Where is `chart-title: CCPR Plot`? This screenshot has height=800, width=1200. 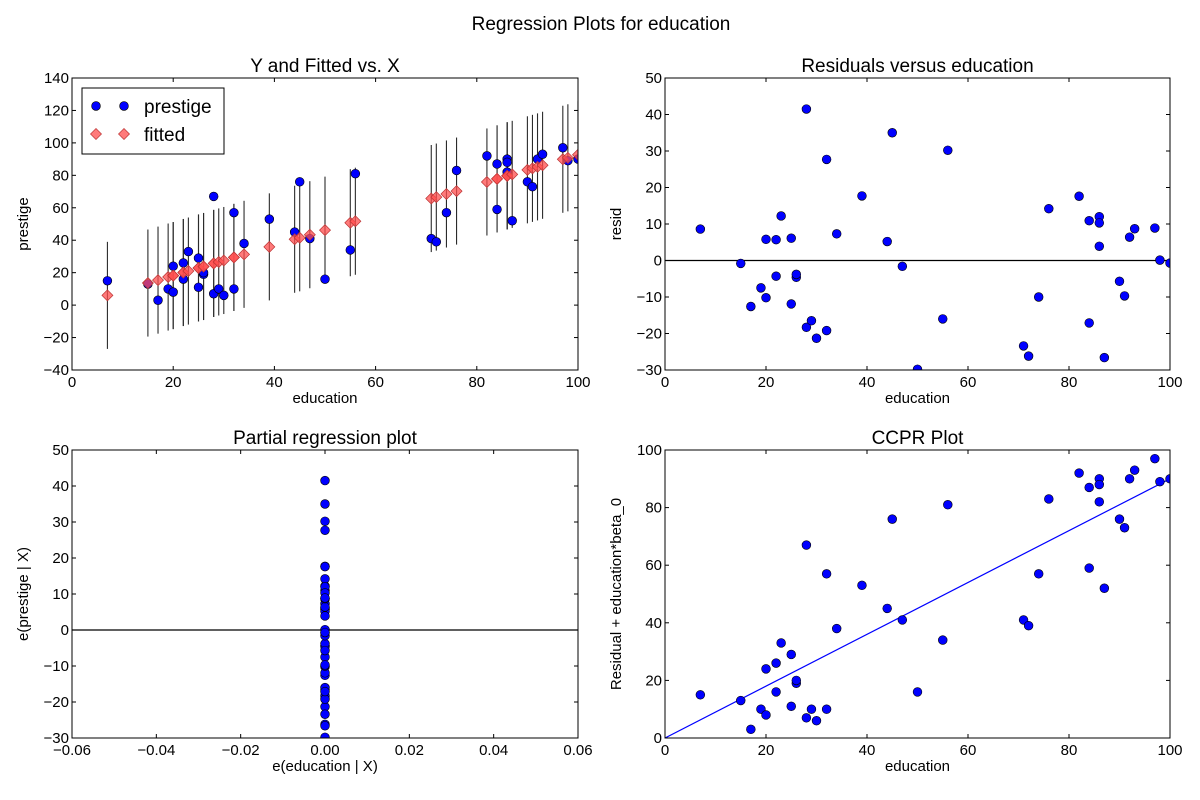
chart-title: CCPR Plot is located at coordinates (918, 438).